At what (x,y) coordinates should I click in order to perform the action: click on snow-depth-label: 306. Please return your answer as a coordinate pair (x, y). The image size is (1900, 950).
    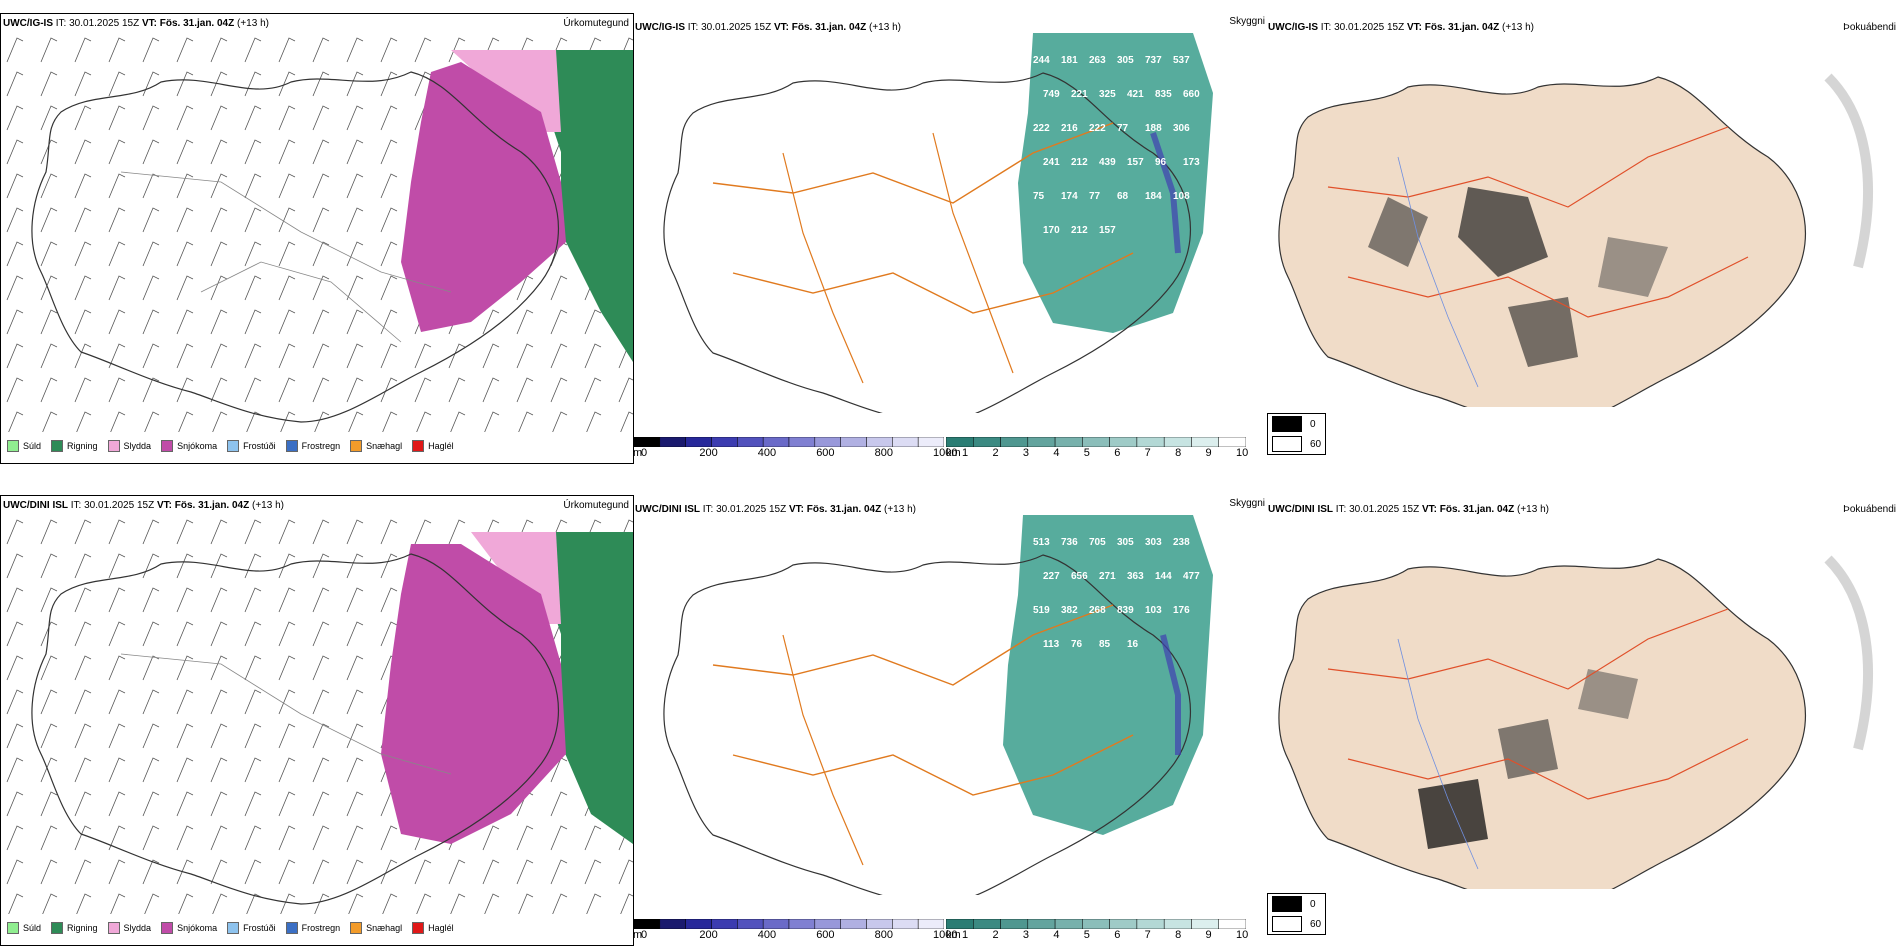
    Looking at the image, I should click on (1181, 128).